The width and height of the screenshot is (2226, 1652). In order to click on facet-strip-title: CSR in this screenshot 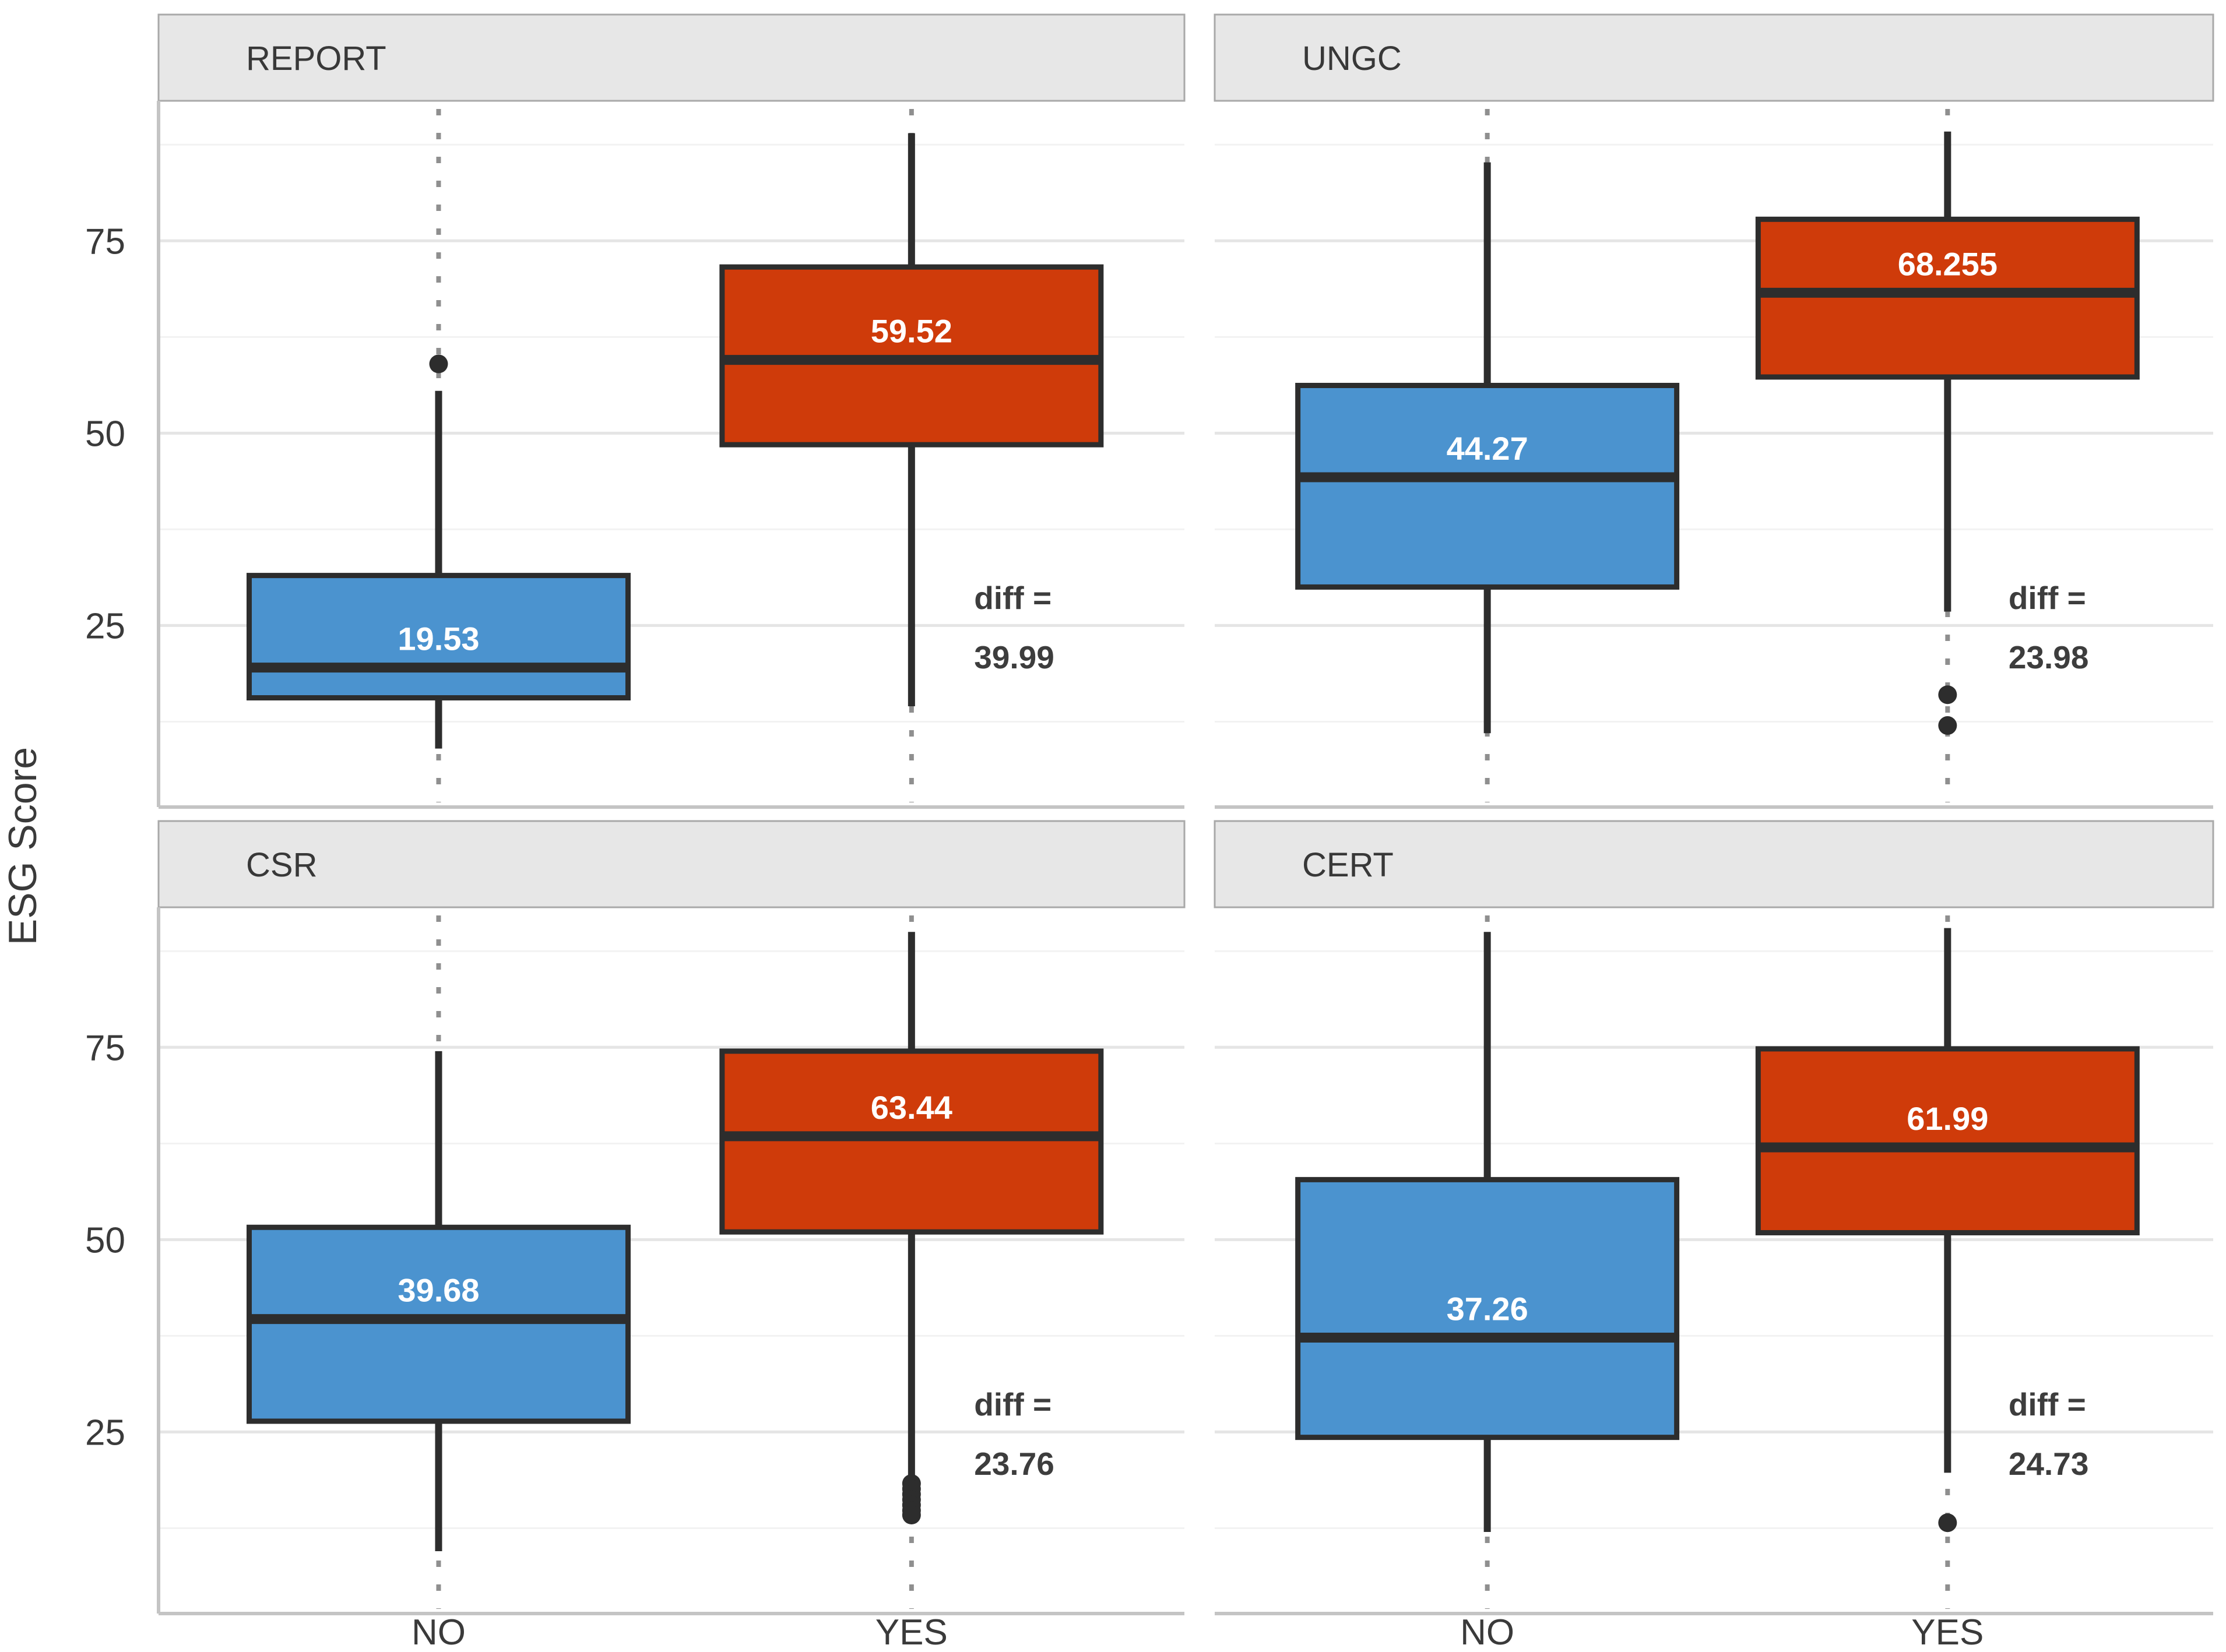, I will do `click(282, 865)`.